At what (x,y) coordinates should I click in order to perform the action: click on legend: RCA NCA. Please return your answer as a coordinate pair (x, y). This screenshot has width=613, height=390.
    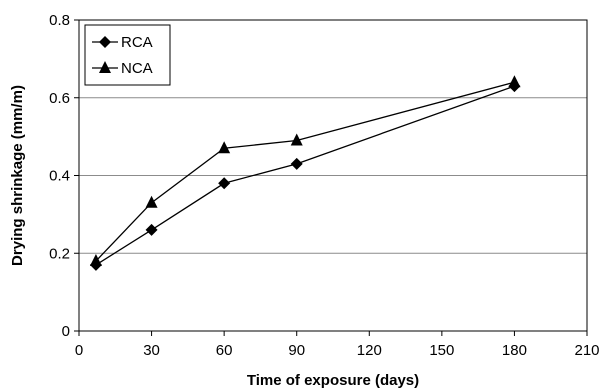
    Looking at the image, I should click on (127, 55).